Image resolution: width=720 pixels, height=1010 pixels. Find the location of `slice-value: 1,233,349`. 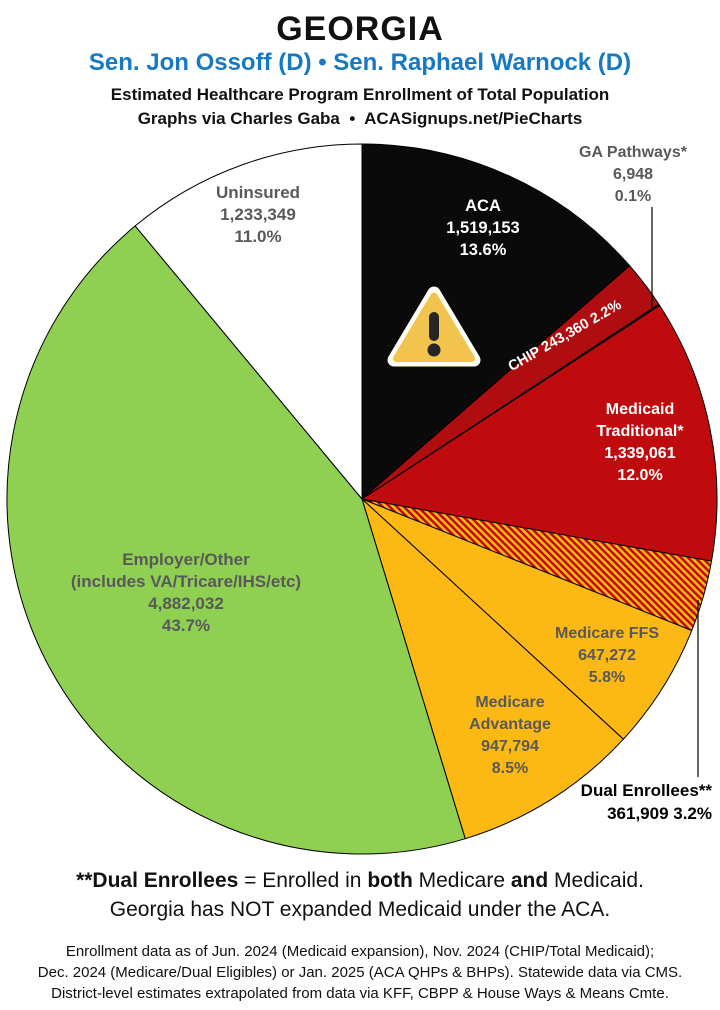

slice-value: 1,233,349 is located at coordinates (258, 214).